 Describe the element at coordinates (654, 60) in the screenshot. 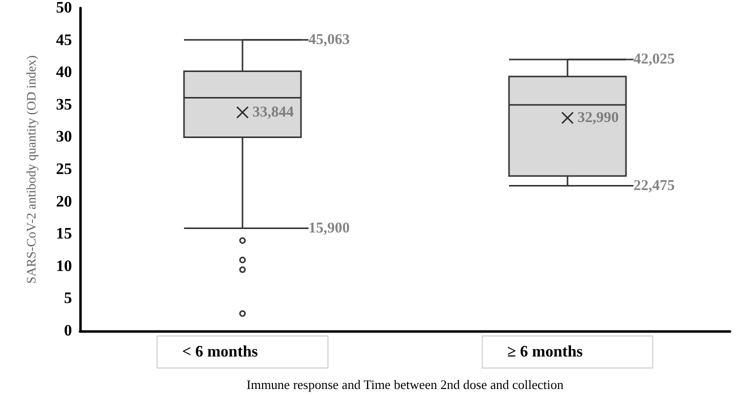

I see `annotation: 42,025` at that location.